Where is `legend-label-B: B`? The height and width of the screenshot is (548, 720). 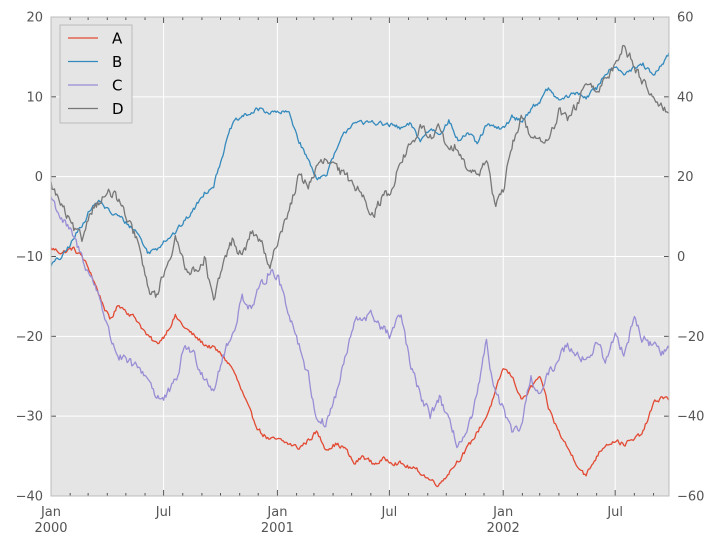
legend-label-B: B is located at coordinates (117, 62).